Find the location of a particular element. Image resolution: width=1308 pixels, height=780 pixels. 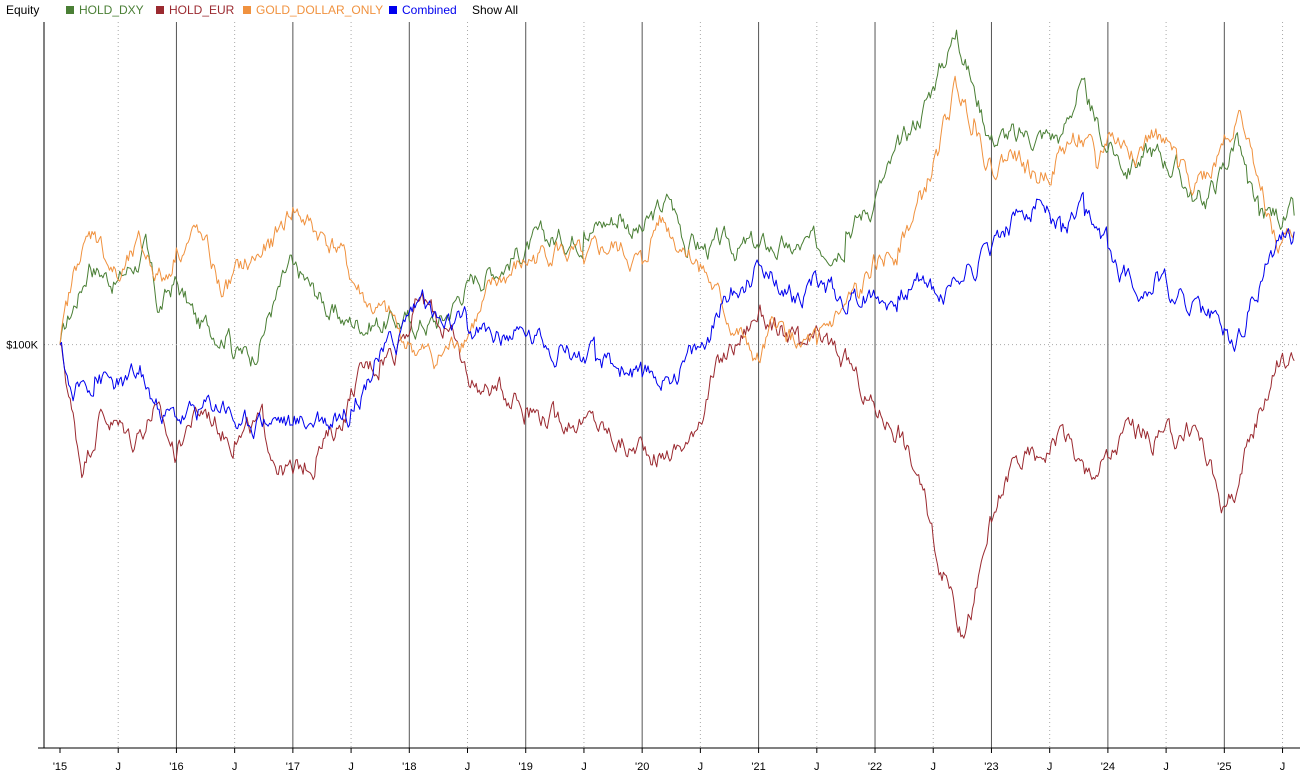

x-tick-label: '23 is located at coordinates (991, 767).